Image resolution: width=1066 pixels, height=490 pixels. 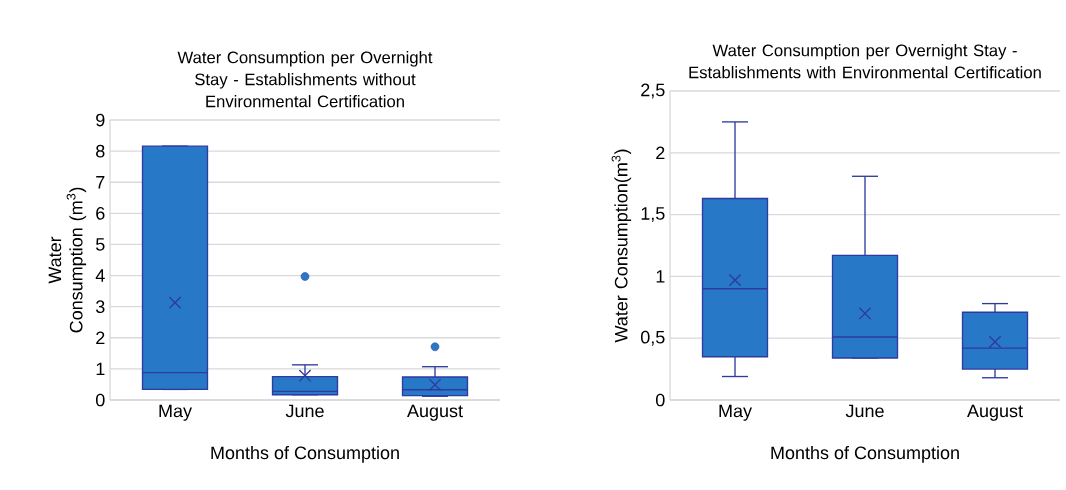 I want to click on y-tick-label: 1,5, so click(x=653, y=214).